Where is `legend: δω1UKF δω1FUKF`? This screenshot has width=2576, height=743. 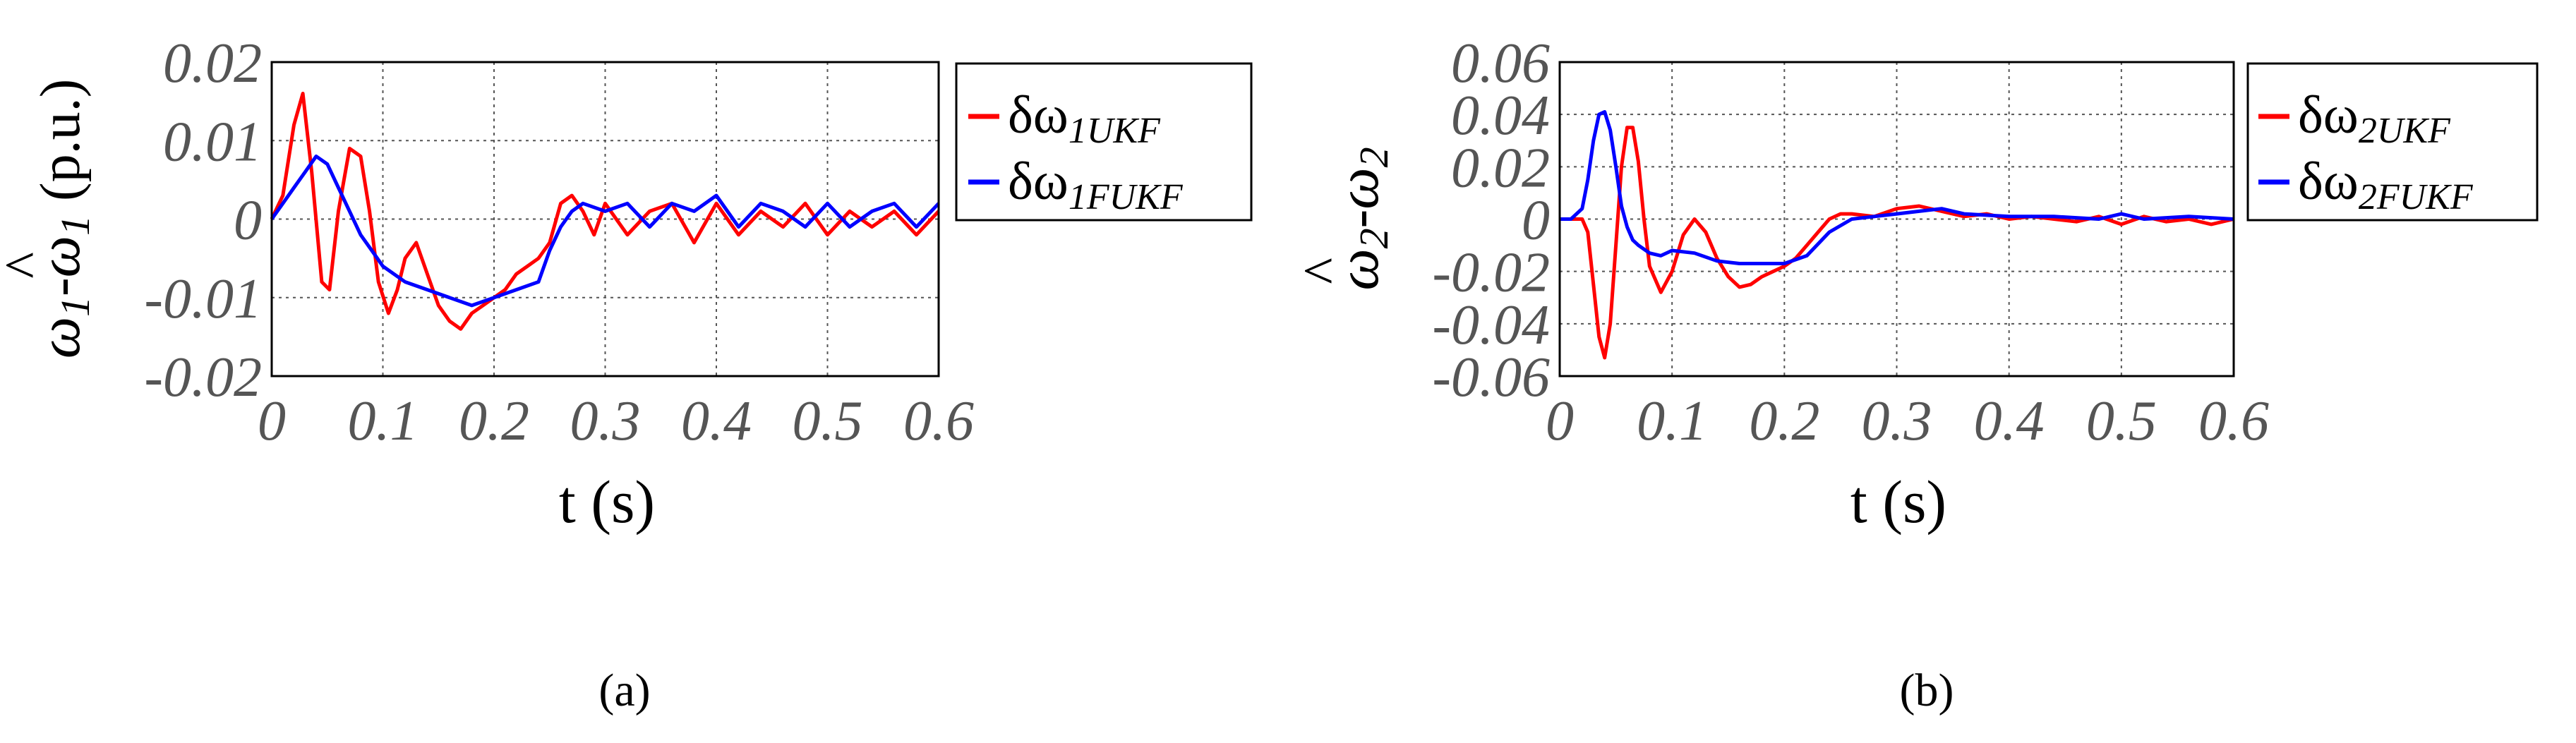 legend: δω1UKF δω1FUKF is located at coordinates (1104, 142).